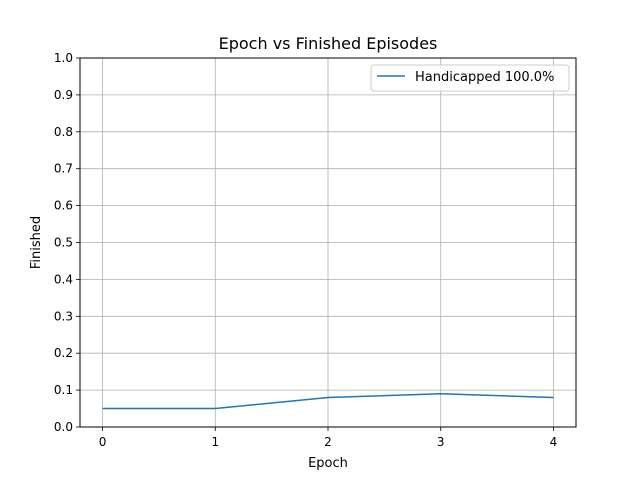 This screenshot has height=480, width=640. What do you see at coordinates (63, 58) in the screenshot?
I see `y-tick-label: 1.0` at bounding box center [63, 58].